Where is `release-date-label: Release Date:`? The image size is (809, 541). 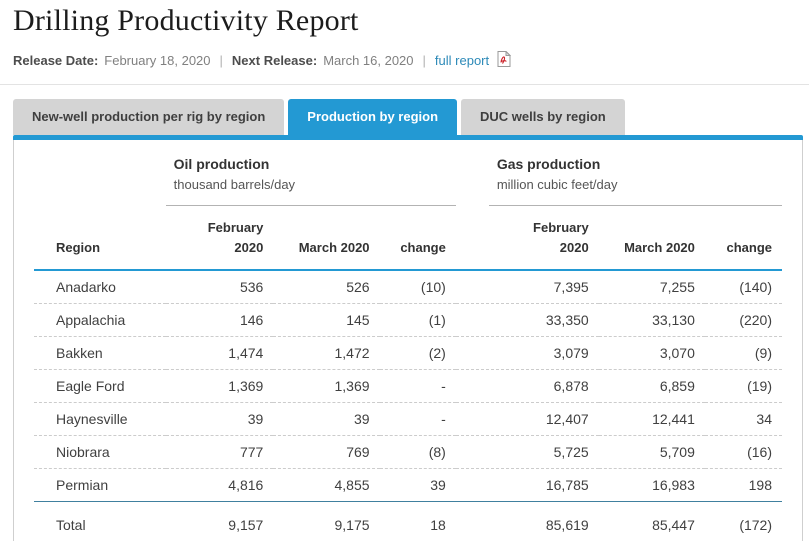
release-date-label: Release Date: is located at coordinates (56, 60).